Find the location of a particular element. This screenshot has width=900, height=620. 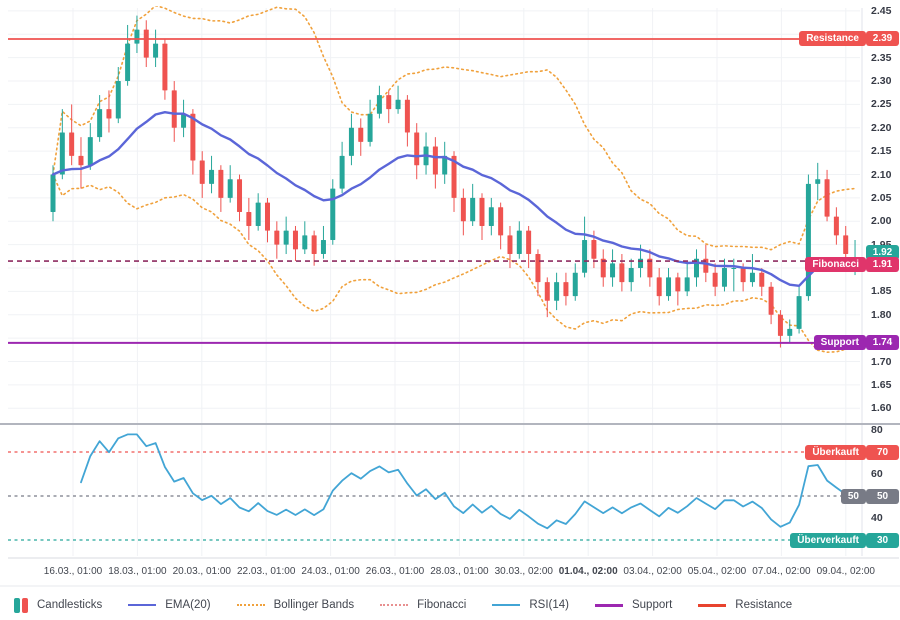

legend-label: Support is located at coordinates (652, 605).